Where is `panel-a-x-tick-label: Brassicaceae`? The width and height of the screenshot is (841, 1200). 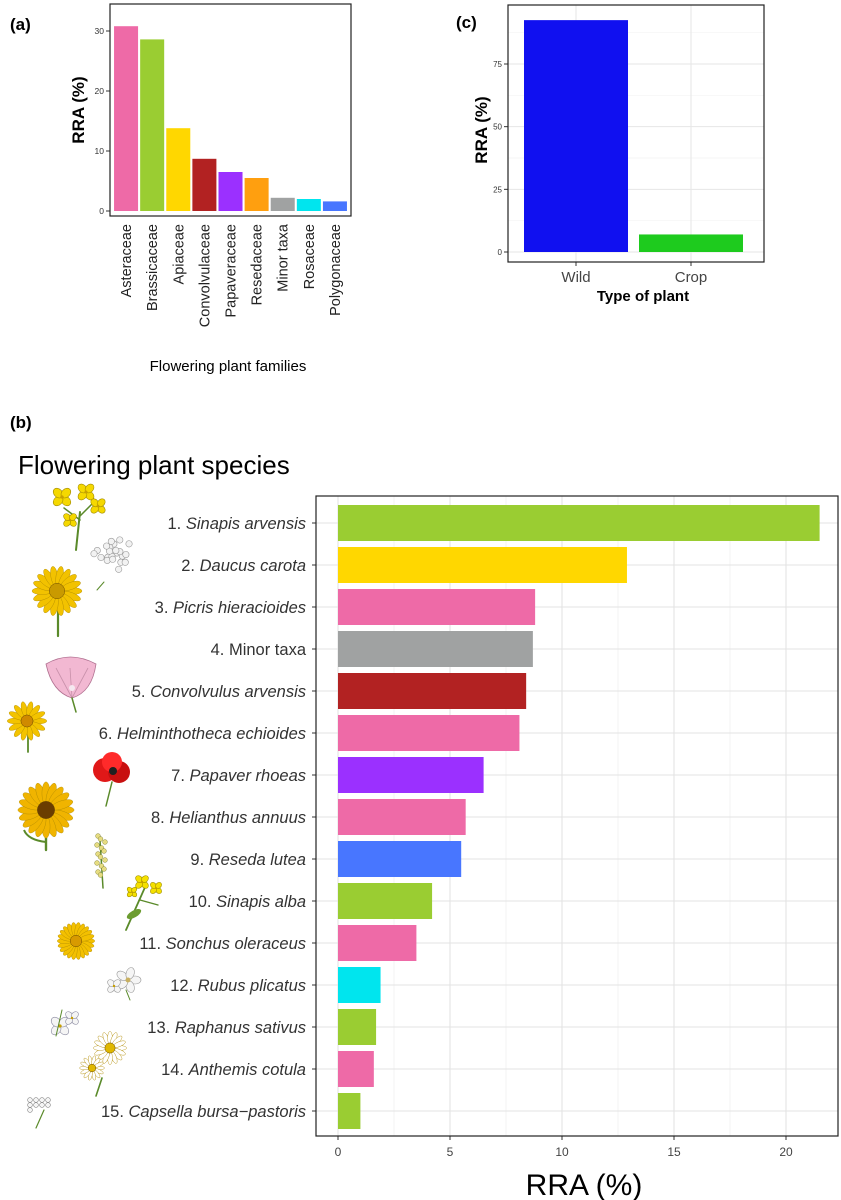
panel-a-x-tick-label: Brassicaceae is located at coordinates (153, 267).